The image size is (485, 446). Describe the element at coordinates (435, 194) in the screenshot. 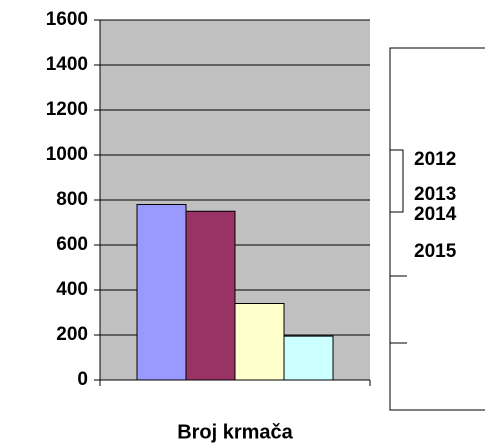

I see `legend-label: 2013` at that location.